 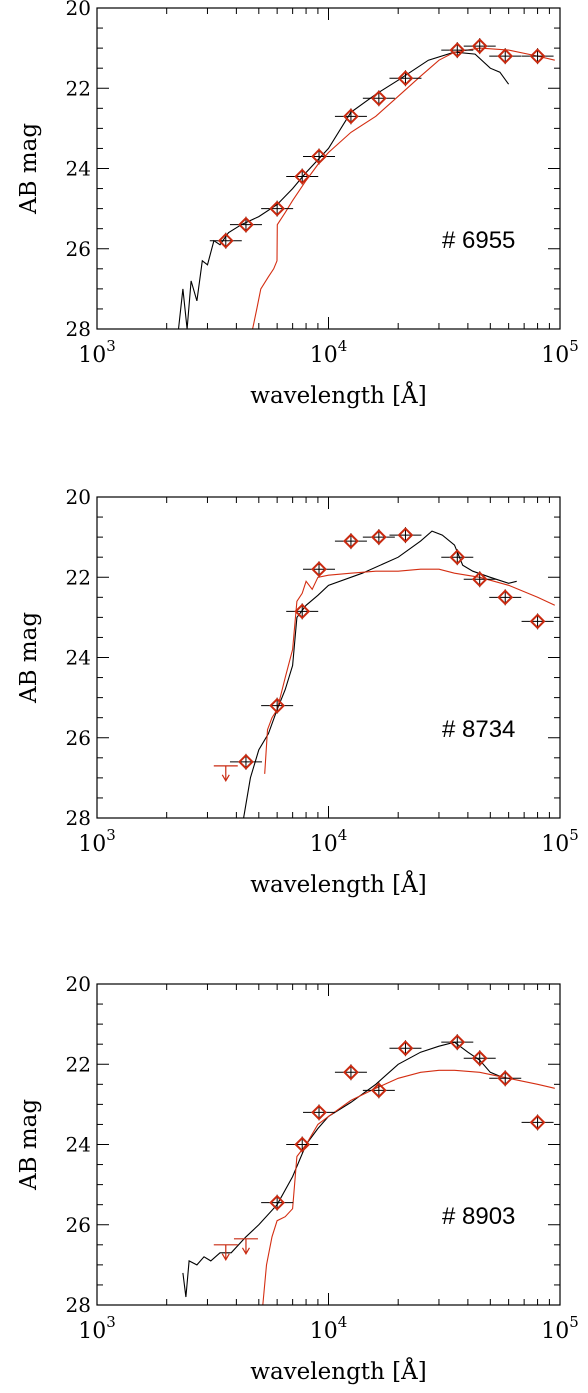 What do you see at coordinates (478, 729) in the screenshot?
I see `object-id-label: # 8734` at bounding box center [478, 729].